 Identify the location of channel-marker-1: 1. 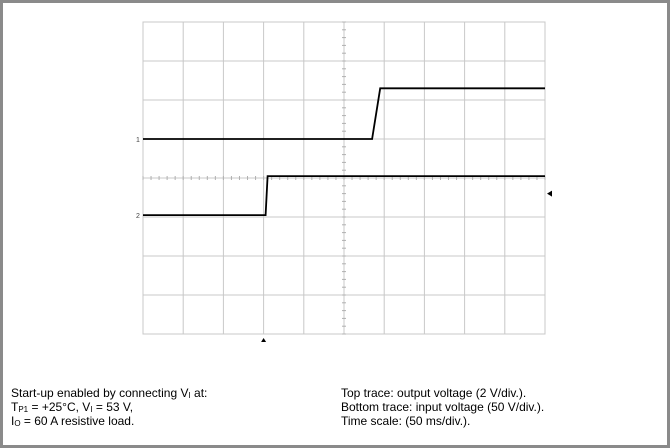
(138, 140).